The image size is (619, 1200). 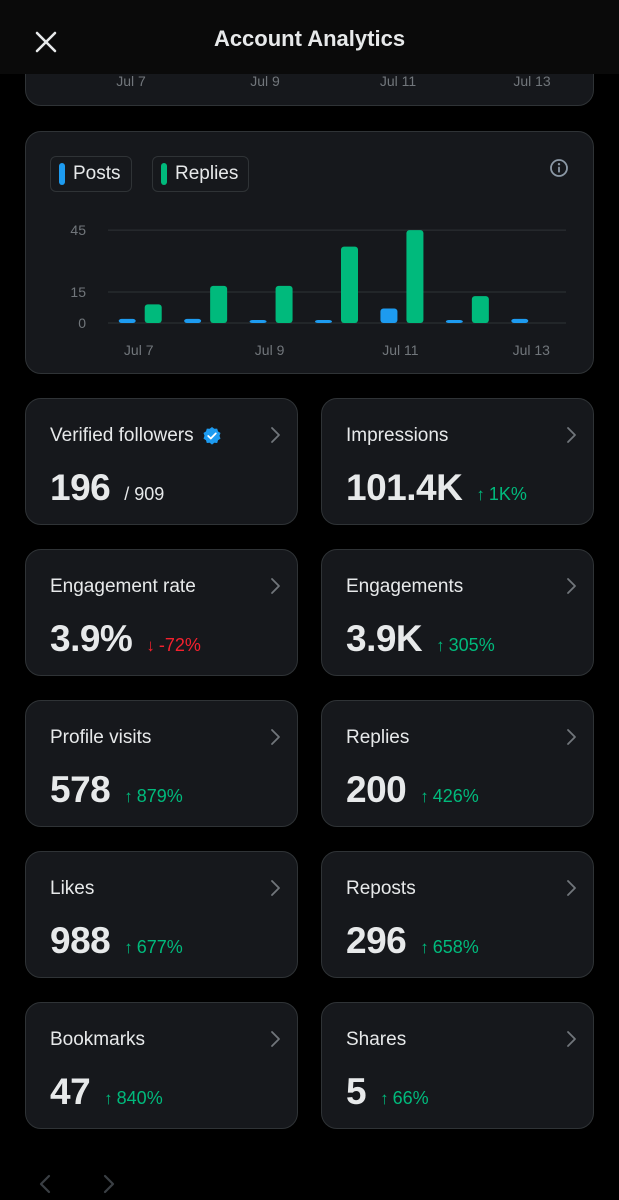 I want to click on legend-label: Replies, so click(x=207, y=173).